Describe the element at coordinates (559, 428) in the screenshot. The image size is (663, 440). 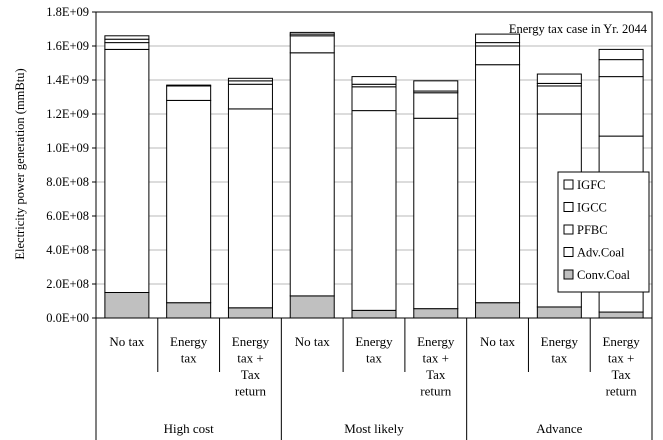
I see `group-label: Advance` at that location.